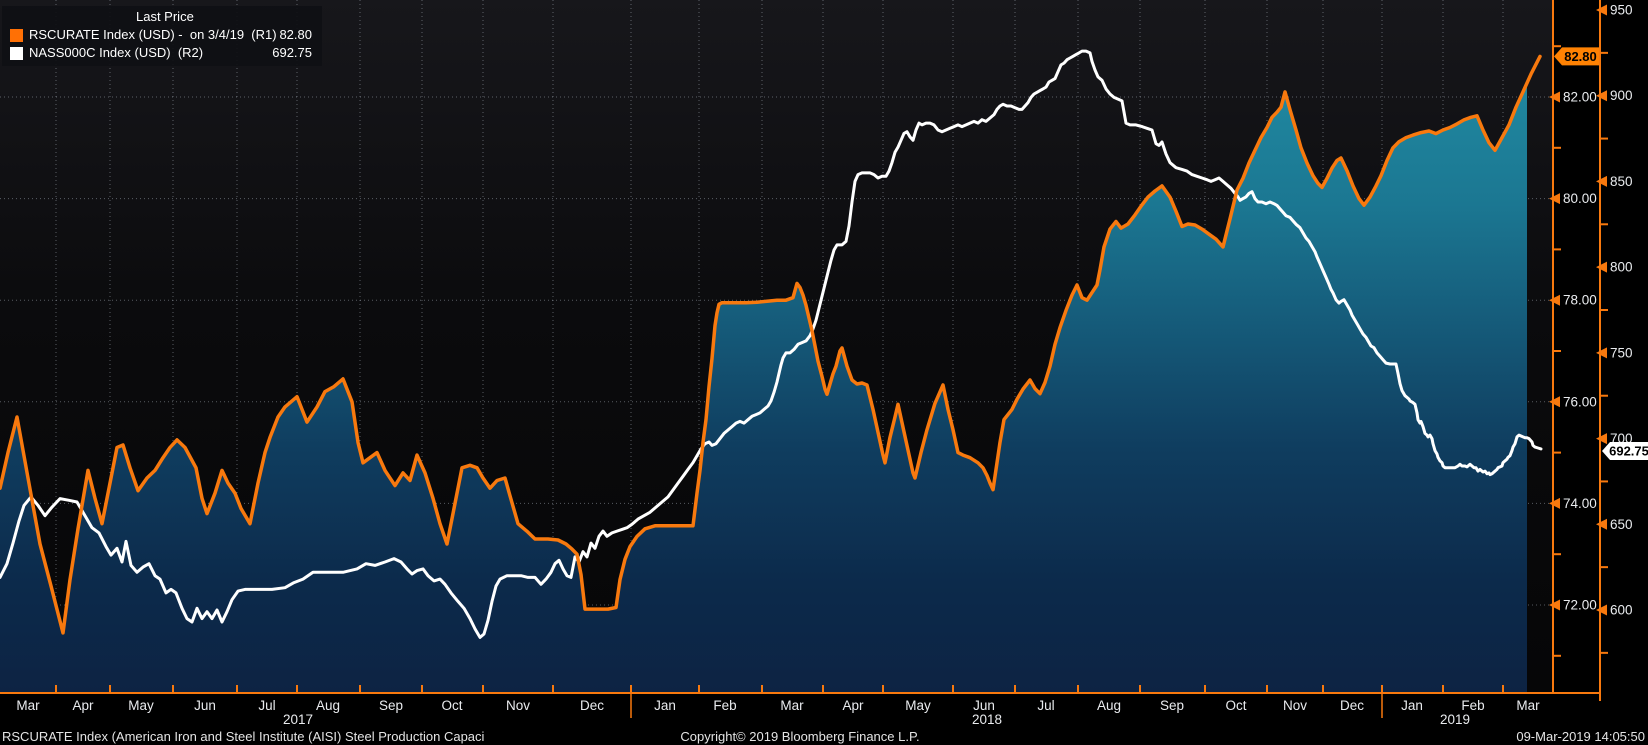 This screenshot has height=745, width=1648. I want to click on r1-tick-label: 80.00, so click(1580, 198).